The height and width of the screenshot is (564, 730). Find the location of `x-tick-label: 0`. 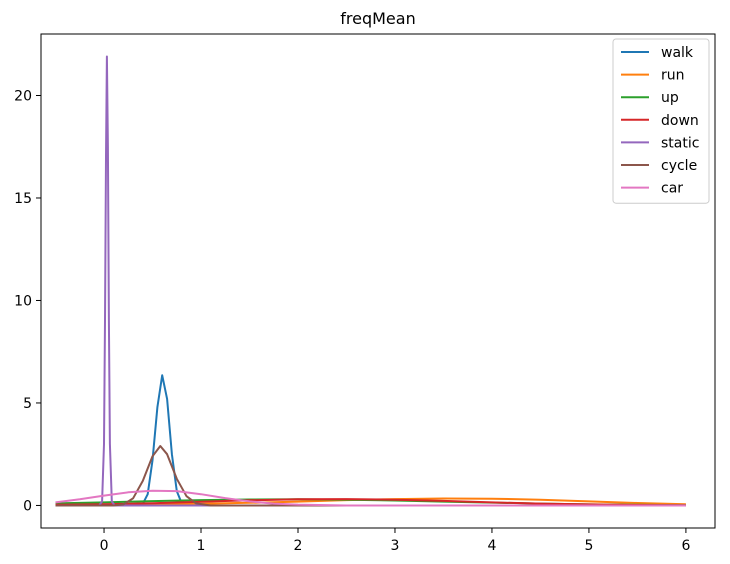

x-tick-label: 0 is located at coordinates (104, 546).